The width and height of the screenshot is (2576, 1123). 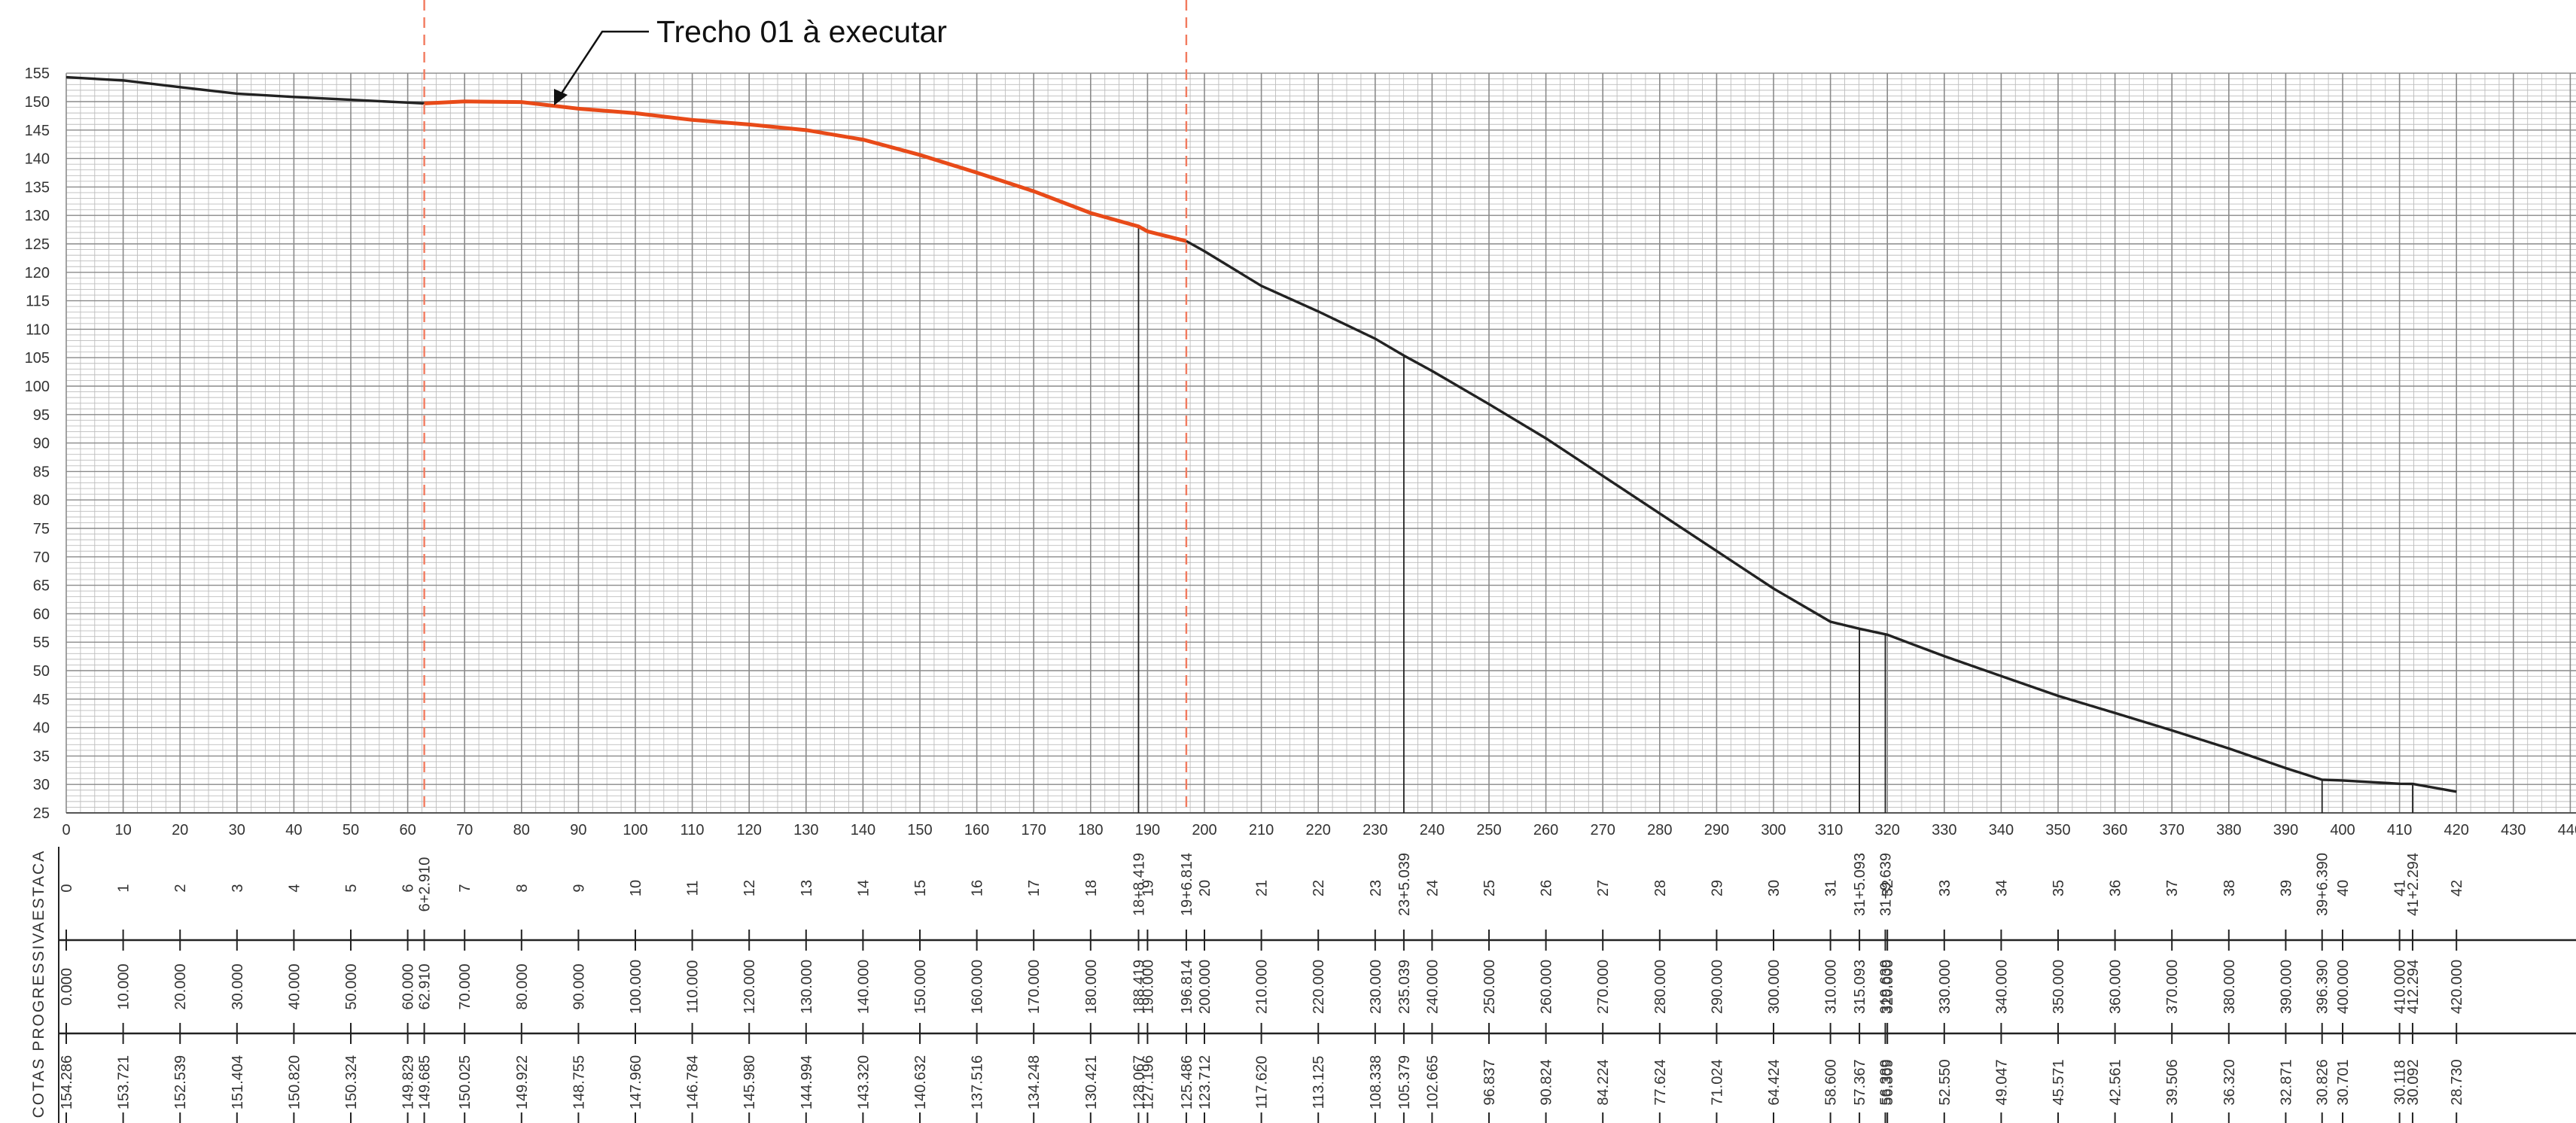 What do you see at coordinates (1604, 888) in the screenshot?
I see `estaca-value: 27` at bounding box center [1604, 888].